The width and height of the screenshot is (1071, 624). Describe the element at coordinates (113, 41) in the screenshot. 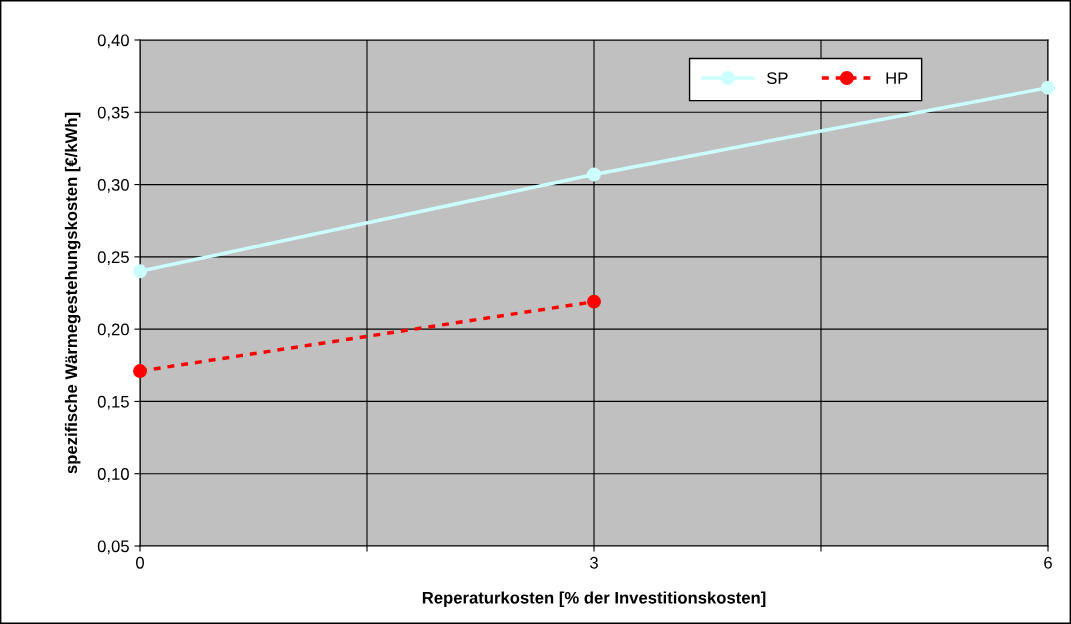

I see `y-tick-label: 0,40` at that location.